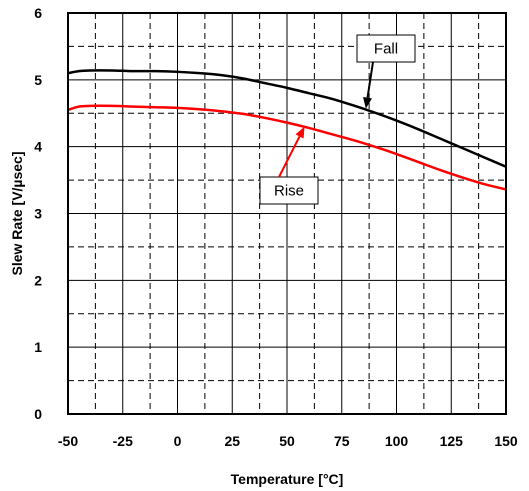 This screenshot has width=529, height=491. Describe the element at coordinates (17, 213) in the screenshot. I see `y-axis-label: Slew Rate [V/µsec]` at that location.